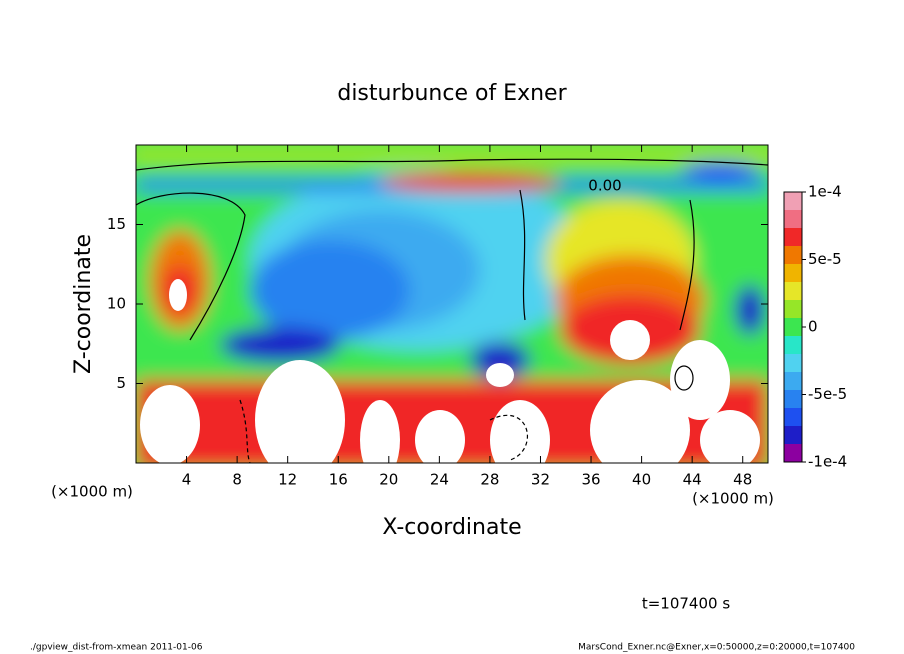  What do you see at coordinates (187, 480) in the screenshot?
I see `x-tick-label: 4` at bounding box center [187, 480].